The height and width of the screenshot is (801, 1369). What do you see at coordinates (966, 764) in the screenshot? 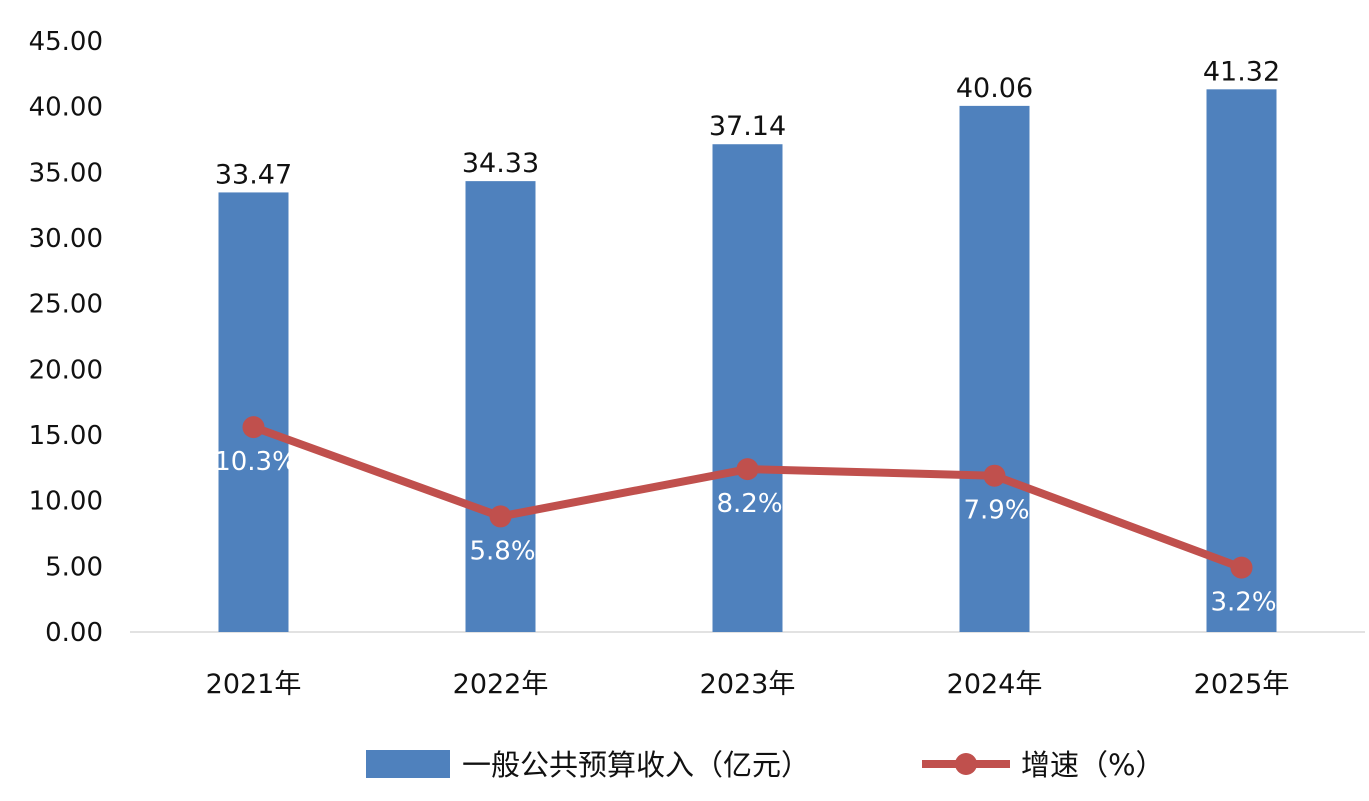
I see `legend-line-marker` at bounding box center [966, 764].